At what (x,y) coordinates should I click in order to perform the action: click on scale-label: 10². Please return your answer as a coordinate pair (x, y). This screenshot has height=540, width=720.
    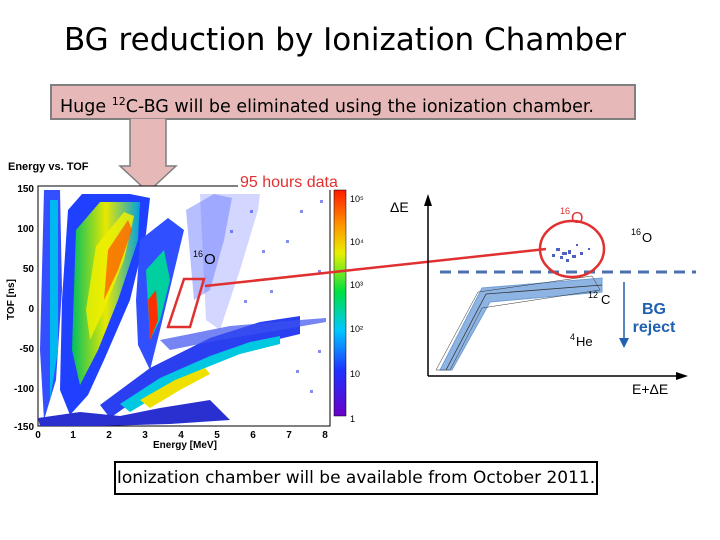
    Looking at the image, I should click on (356, 329).